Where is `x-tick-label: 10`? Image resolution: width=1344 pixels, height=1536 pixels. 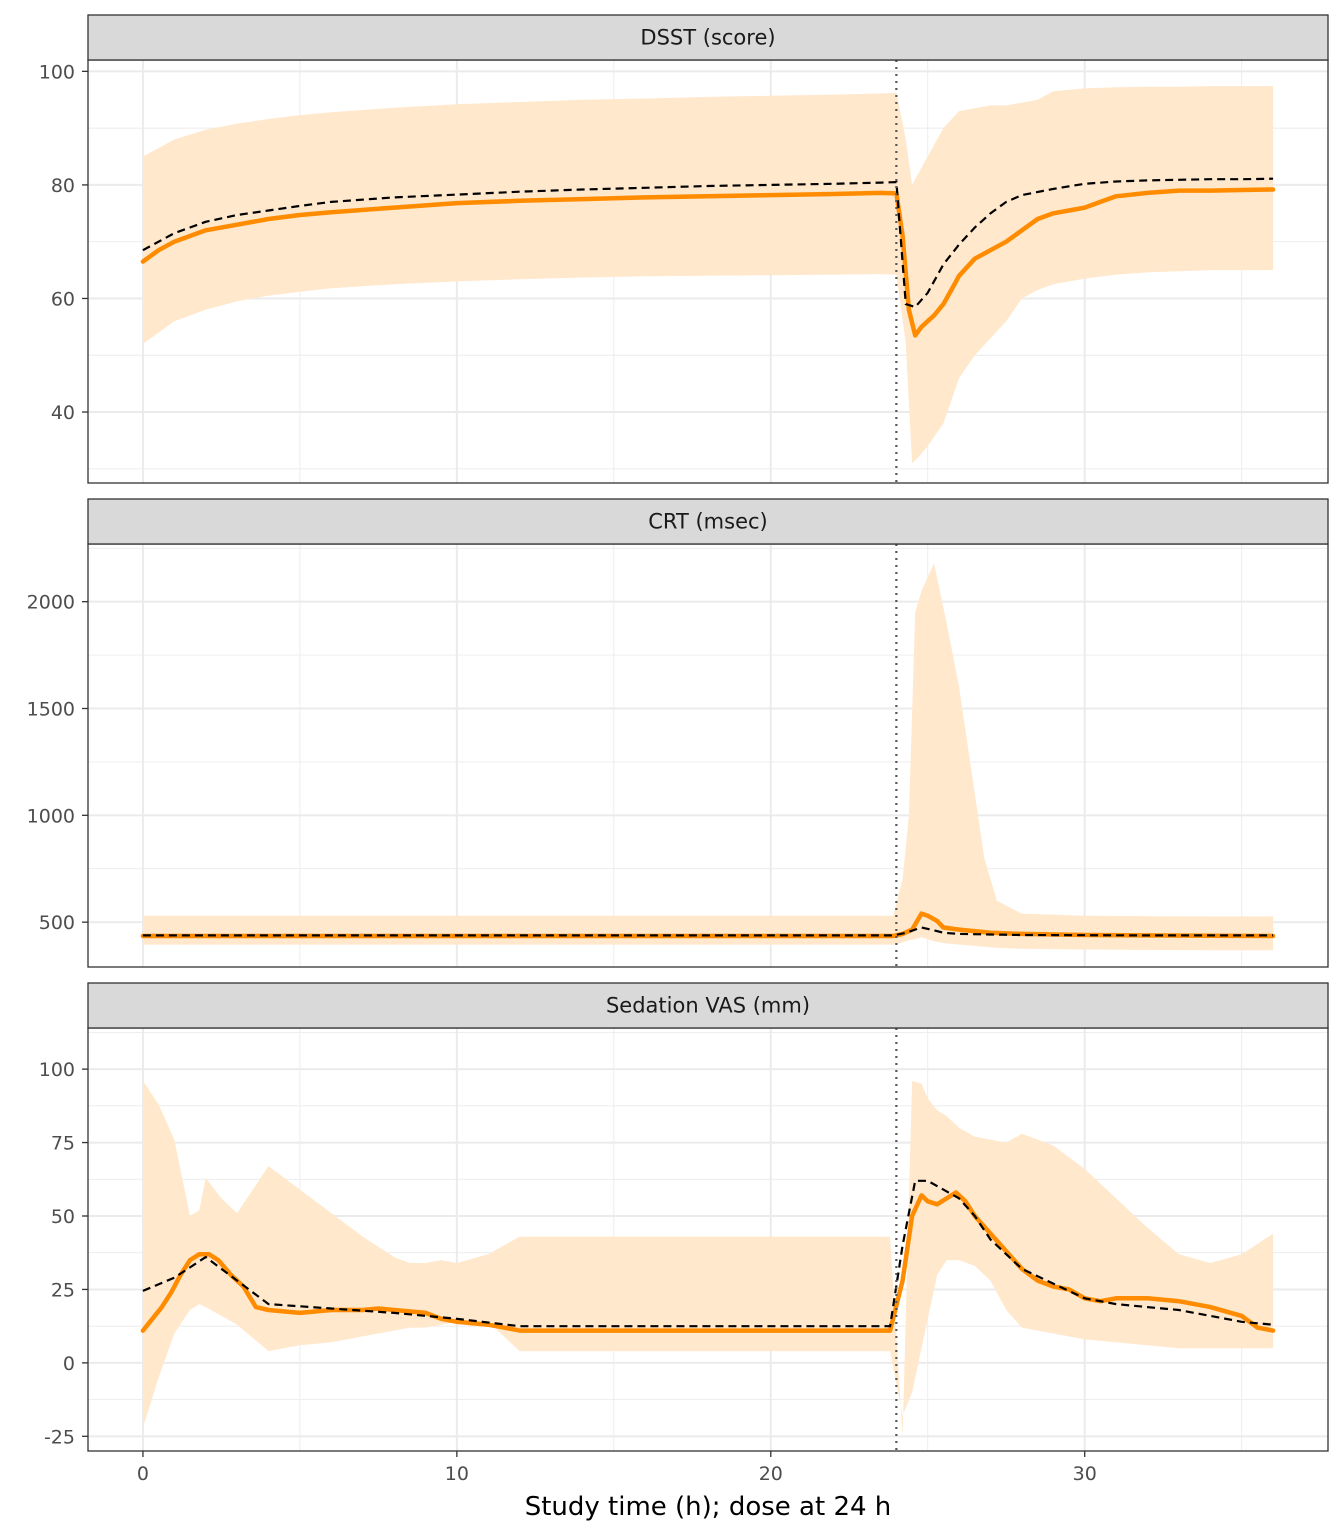 x-tick-label: 10 is located at coordinates (457, 1474).